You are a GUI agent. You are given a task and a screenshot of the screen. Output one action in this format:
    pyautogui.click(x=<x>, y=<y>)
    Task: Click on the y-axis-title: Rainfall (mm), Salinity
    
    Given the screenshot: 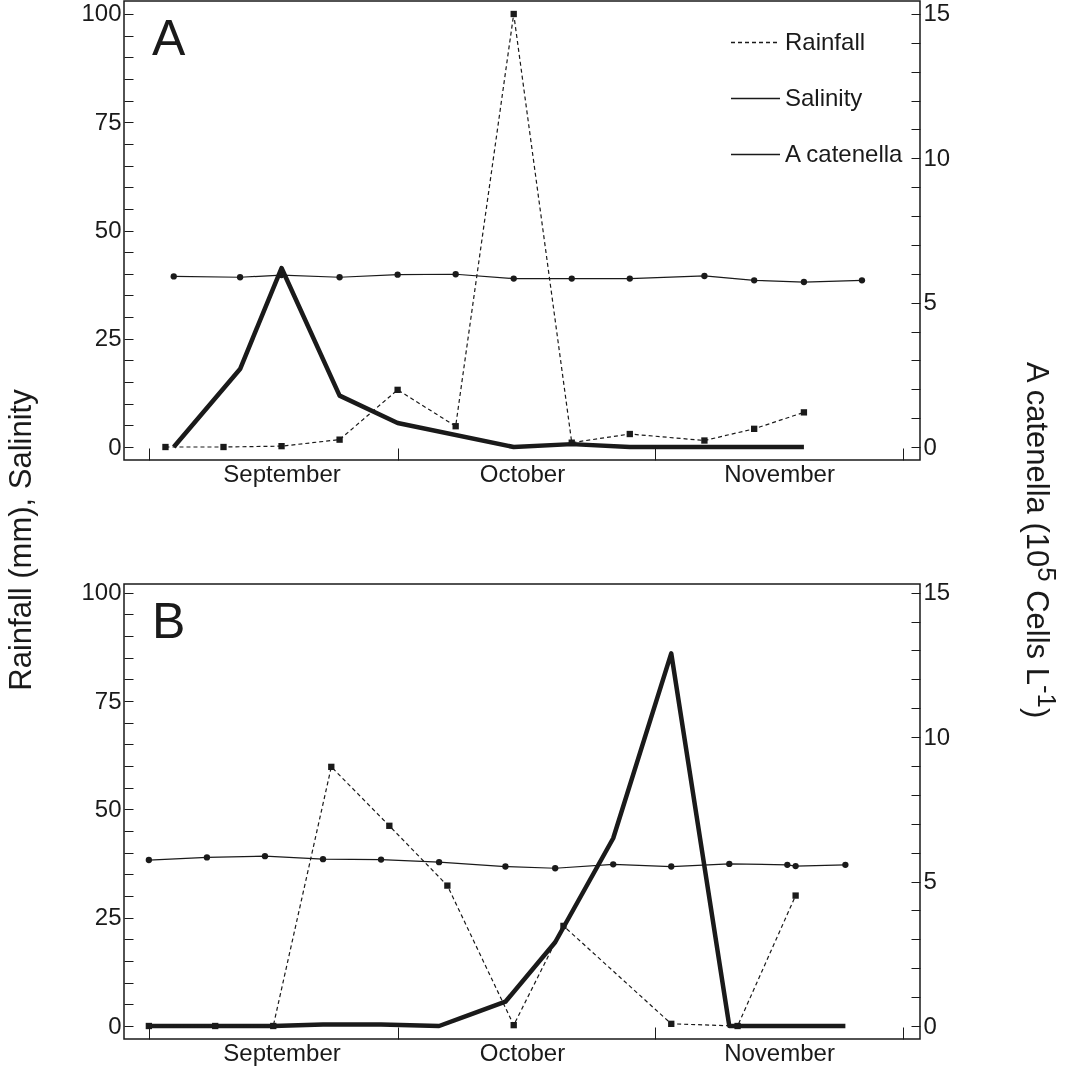 What is the action you would take?
    pyautogui.click(x=20, y=540)
    